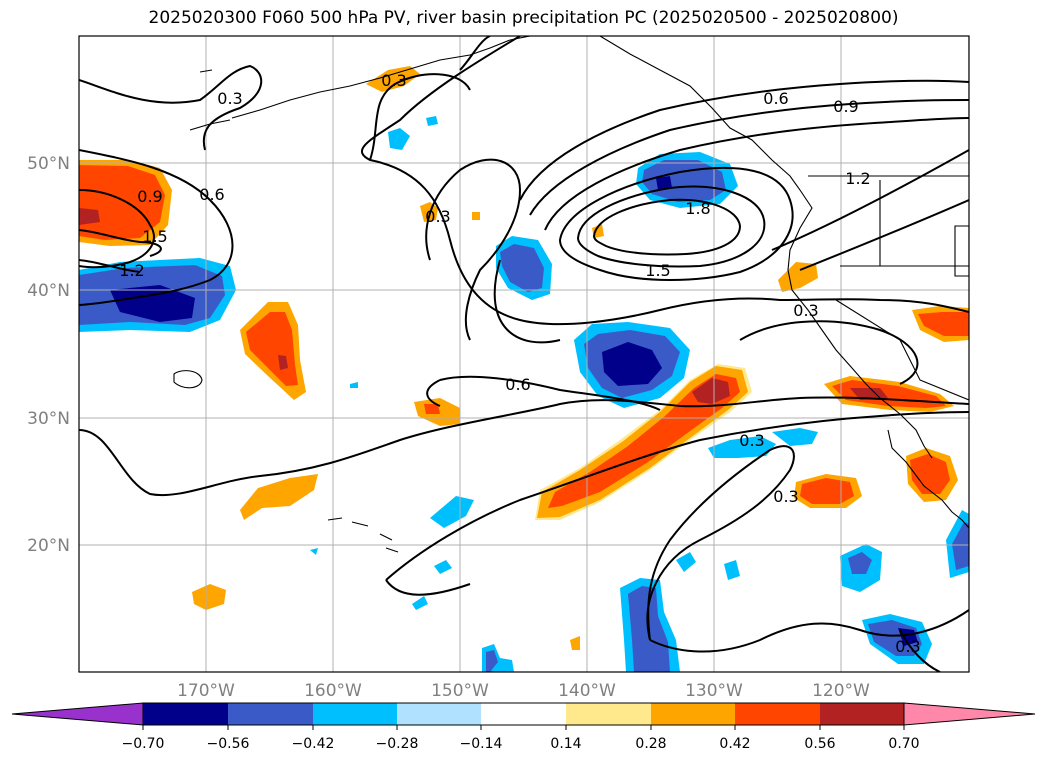 Image resolution: width=1047 pixels, height=765 pixels. What do you see at coordinates (313, 744) in the screenshot?
I see `colorbar-tick-label: −0.42` at bounding box center [313, 744].